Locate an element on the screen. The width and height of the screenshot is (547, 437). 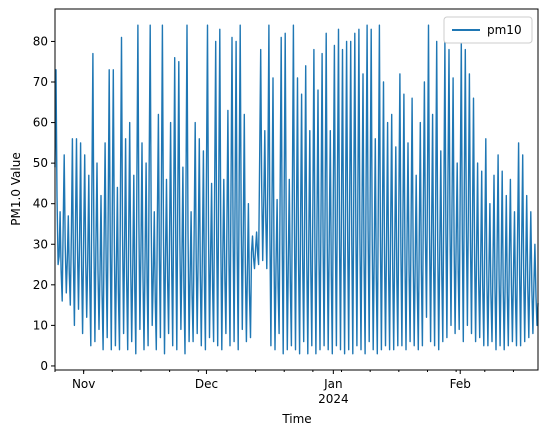
y-tick-label: 30 is located at coordinates (40, 244).